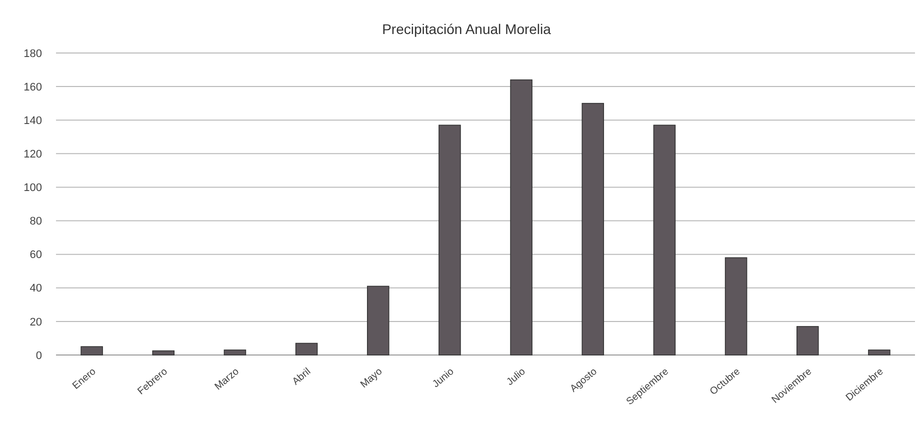 This screenshot has width=917, height=427. I want to click on y-tick-label: 40, so click(36, 288).